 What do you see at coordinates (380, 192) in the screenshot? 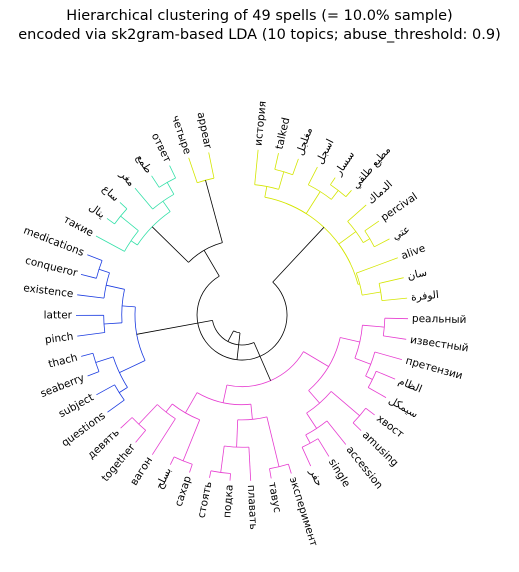
I see `leaf-label: الدماك` at bounding box center [380, 192].